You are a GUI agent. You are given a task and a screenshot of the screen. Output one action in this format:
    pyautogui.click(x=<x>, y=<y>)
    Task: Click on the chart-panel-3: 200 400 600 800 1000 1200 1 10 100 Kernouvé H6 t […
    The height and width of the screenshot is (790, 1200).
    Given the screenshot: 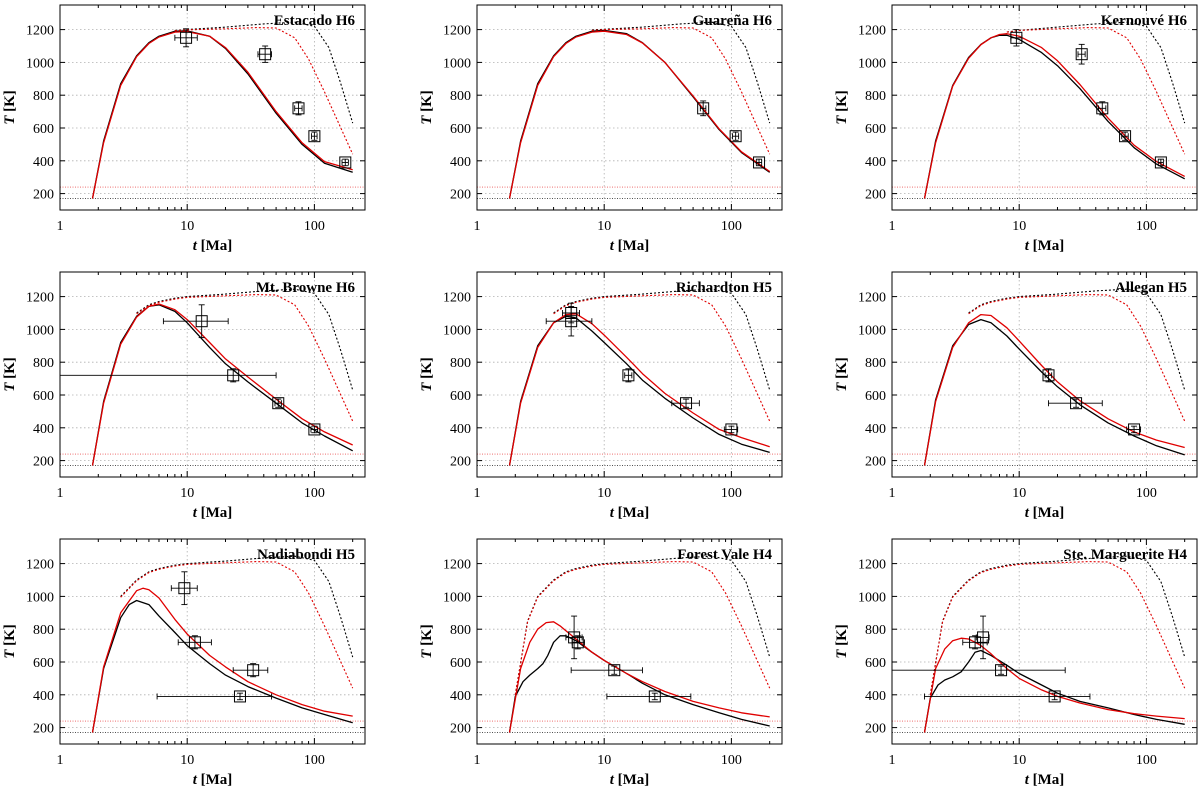 What is the action you would take?
    pyautogui.click(x=1016, y=129)
    